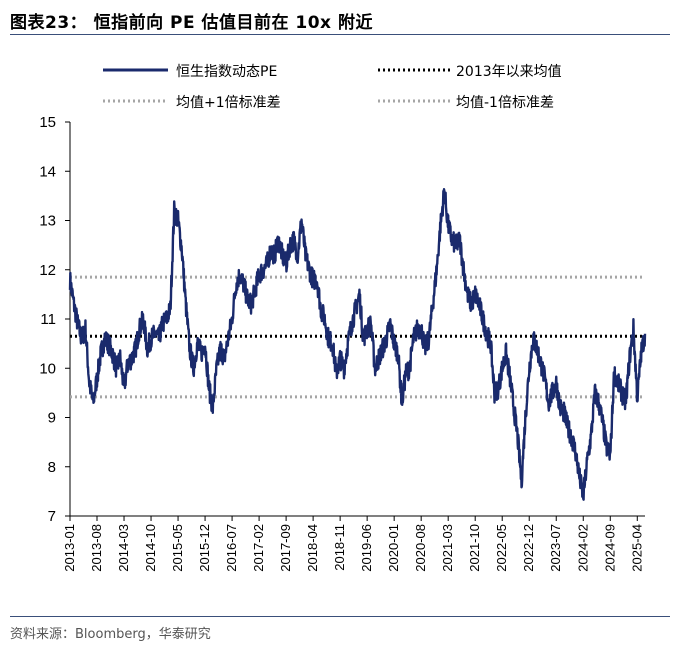 The image size is (676, 650). What do you see at coordinates (555, 548) in the screenshot?
I see `x-tick-label: 2023-07` at bounding box center [555, 548].